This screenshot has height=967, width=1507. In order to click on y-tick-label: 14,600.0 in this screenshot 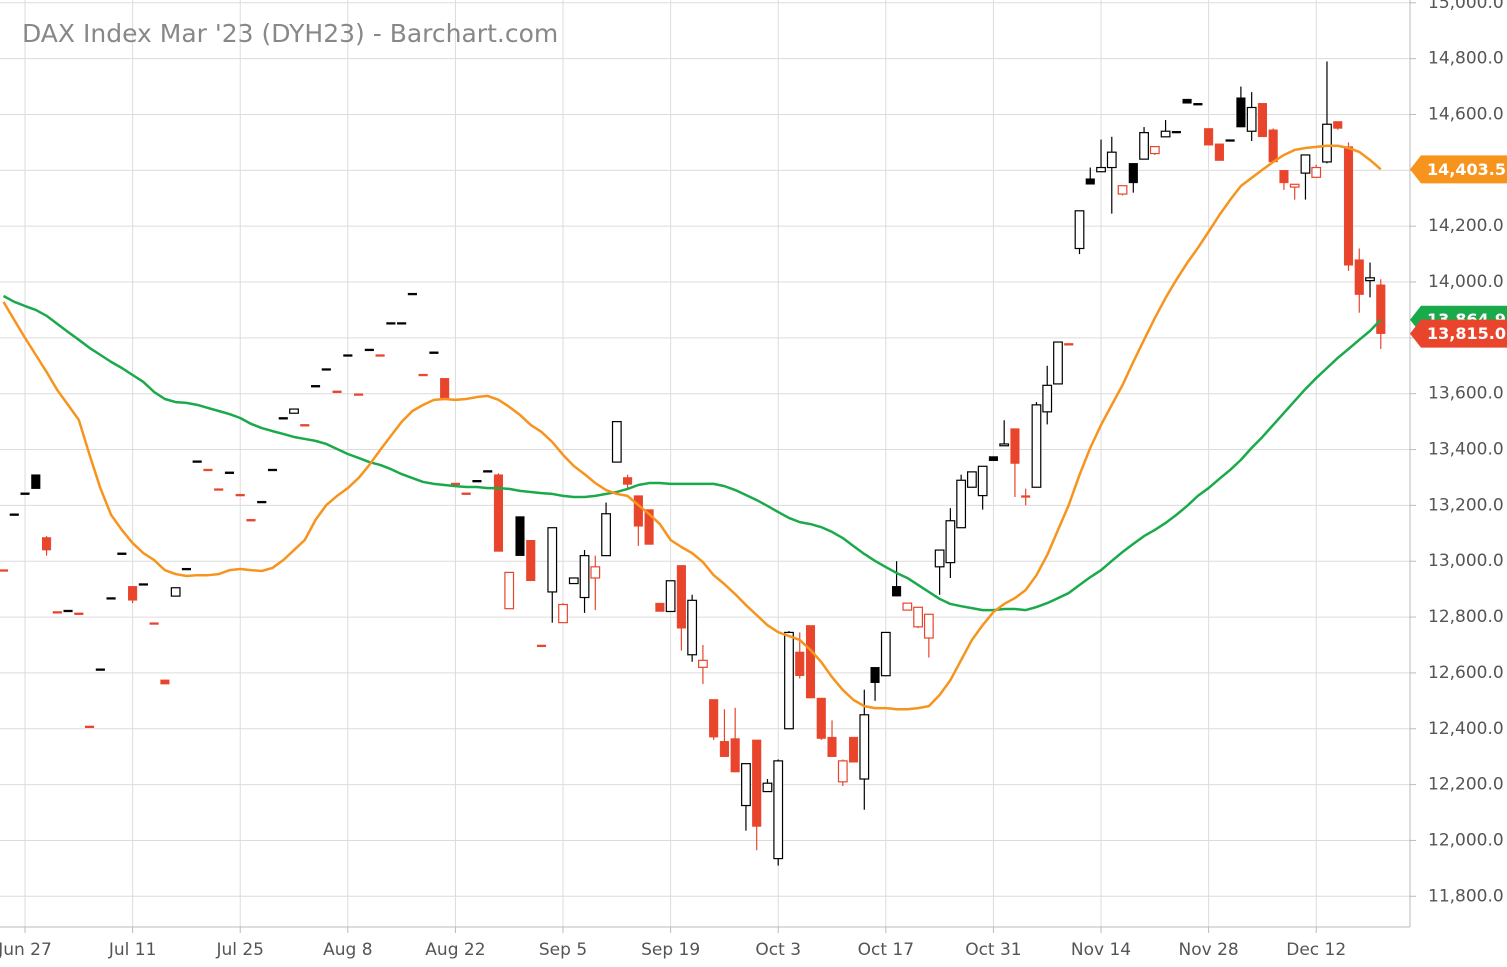, I will do `click(1466, 114)`.